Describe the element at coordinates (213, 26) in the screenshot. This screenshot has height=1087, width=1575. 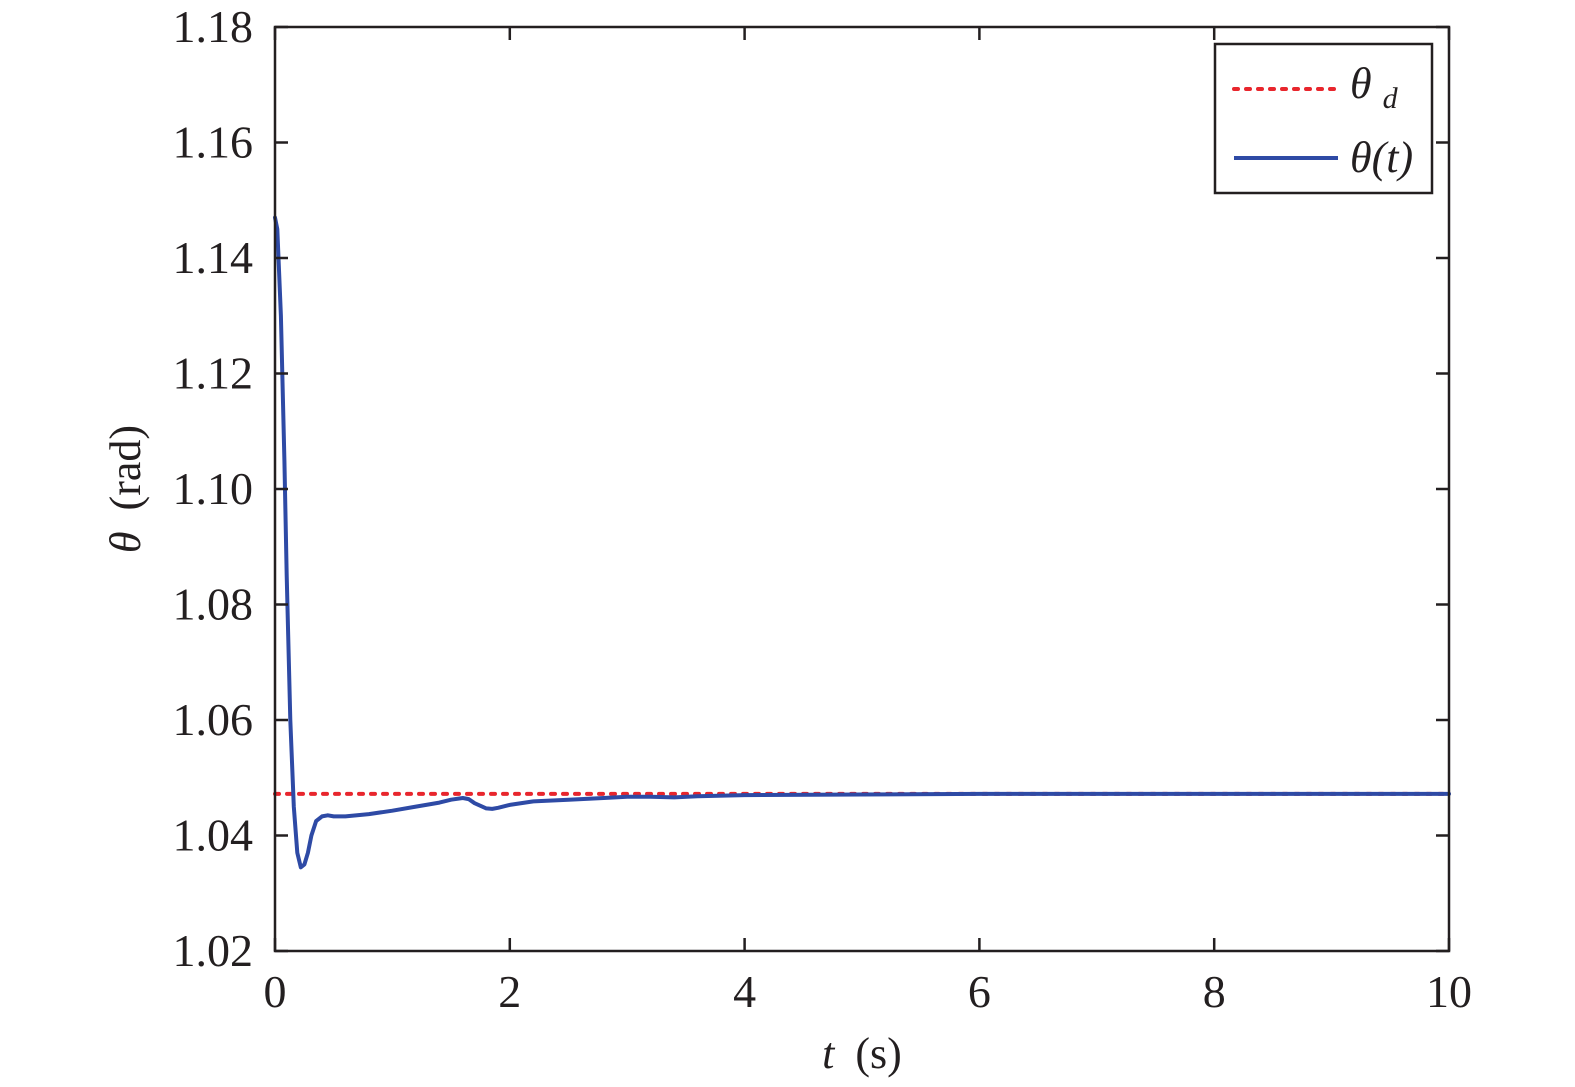
I see `y-tick-label: 1.18` at that location.